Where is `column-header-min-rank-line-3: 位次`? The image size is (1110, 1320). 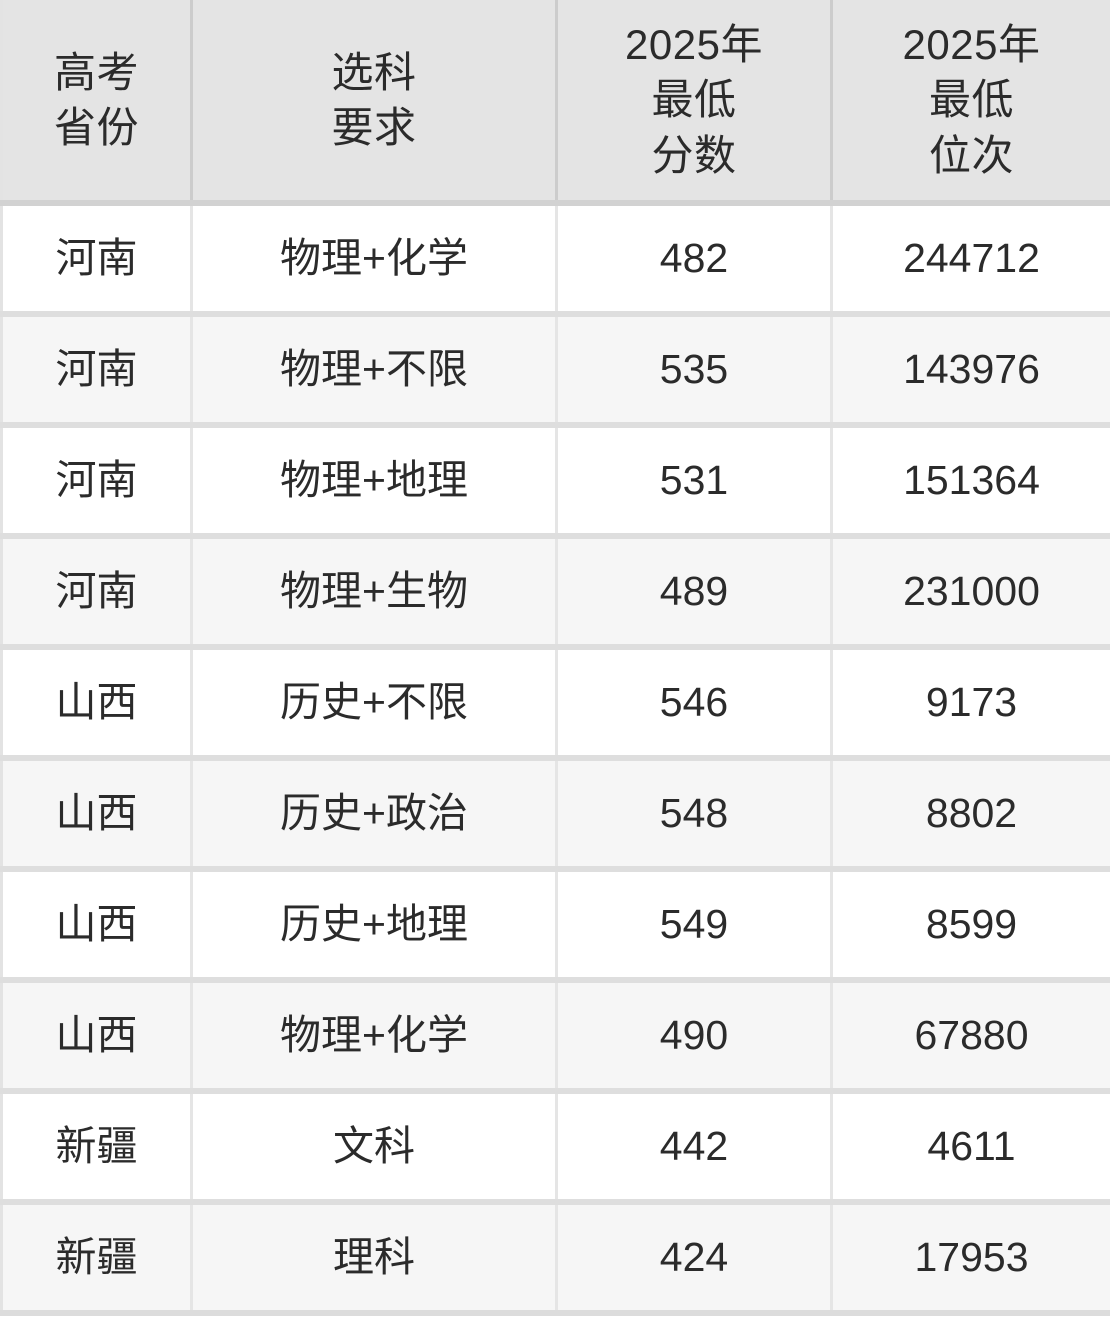 column-header-min-rank-line-3: 位次 is located at coordinates (971, 155).